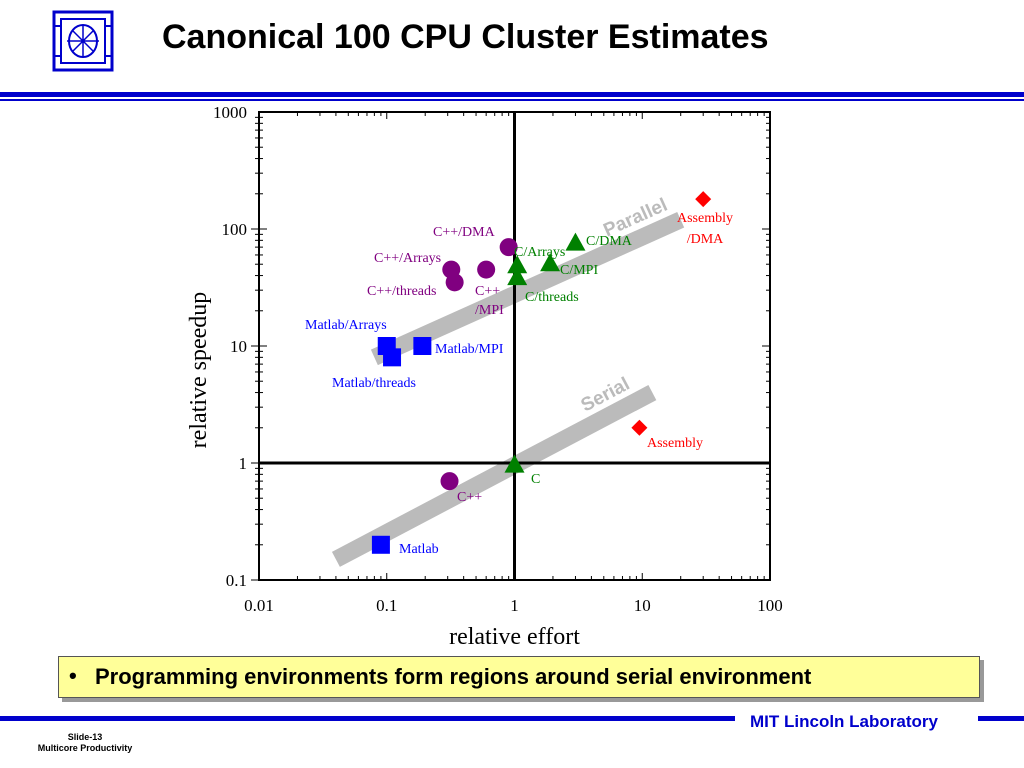  I want to click on point-label: C++/DMA, so click(464, 232).